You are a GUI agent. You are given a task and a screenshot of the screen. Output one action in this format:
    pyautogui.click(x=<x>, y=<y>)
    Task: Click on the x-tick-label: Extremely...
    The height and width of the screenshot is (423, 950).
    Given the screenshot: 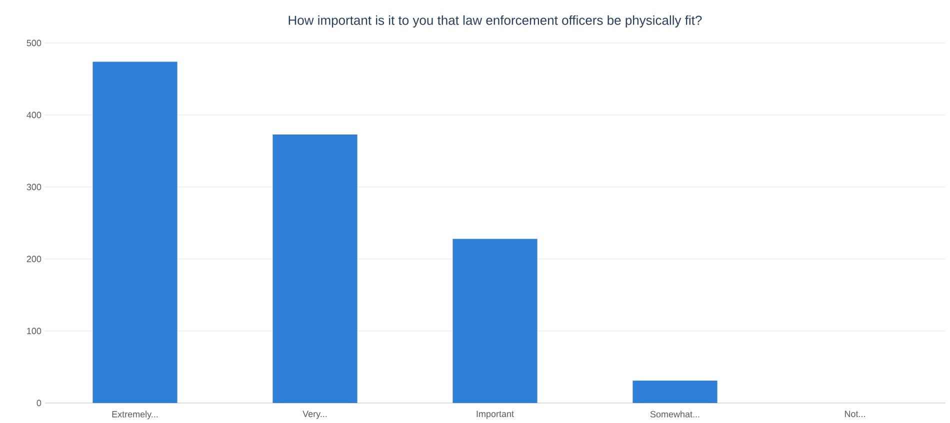 What is the action you would take?
    pyautogui.click(x=135, y=415)
    